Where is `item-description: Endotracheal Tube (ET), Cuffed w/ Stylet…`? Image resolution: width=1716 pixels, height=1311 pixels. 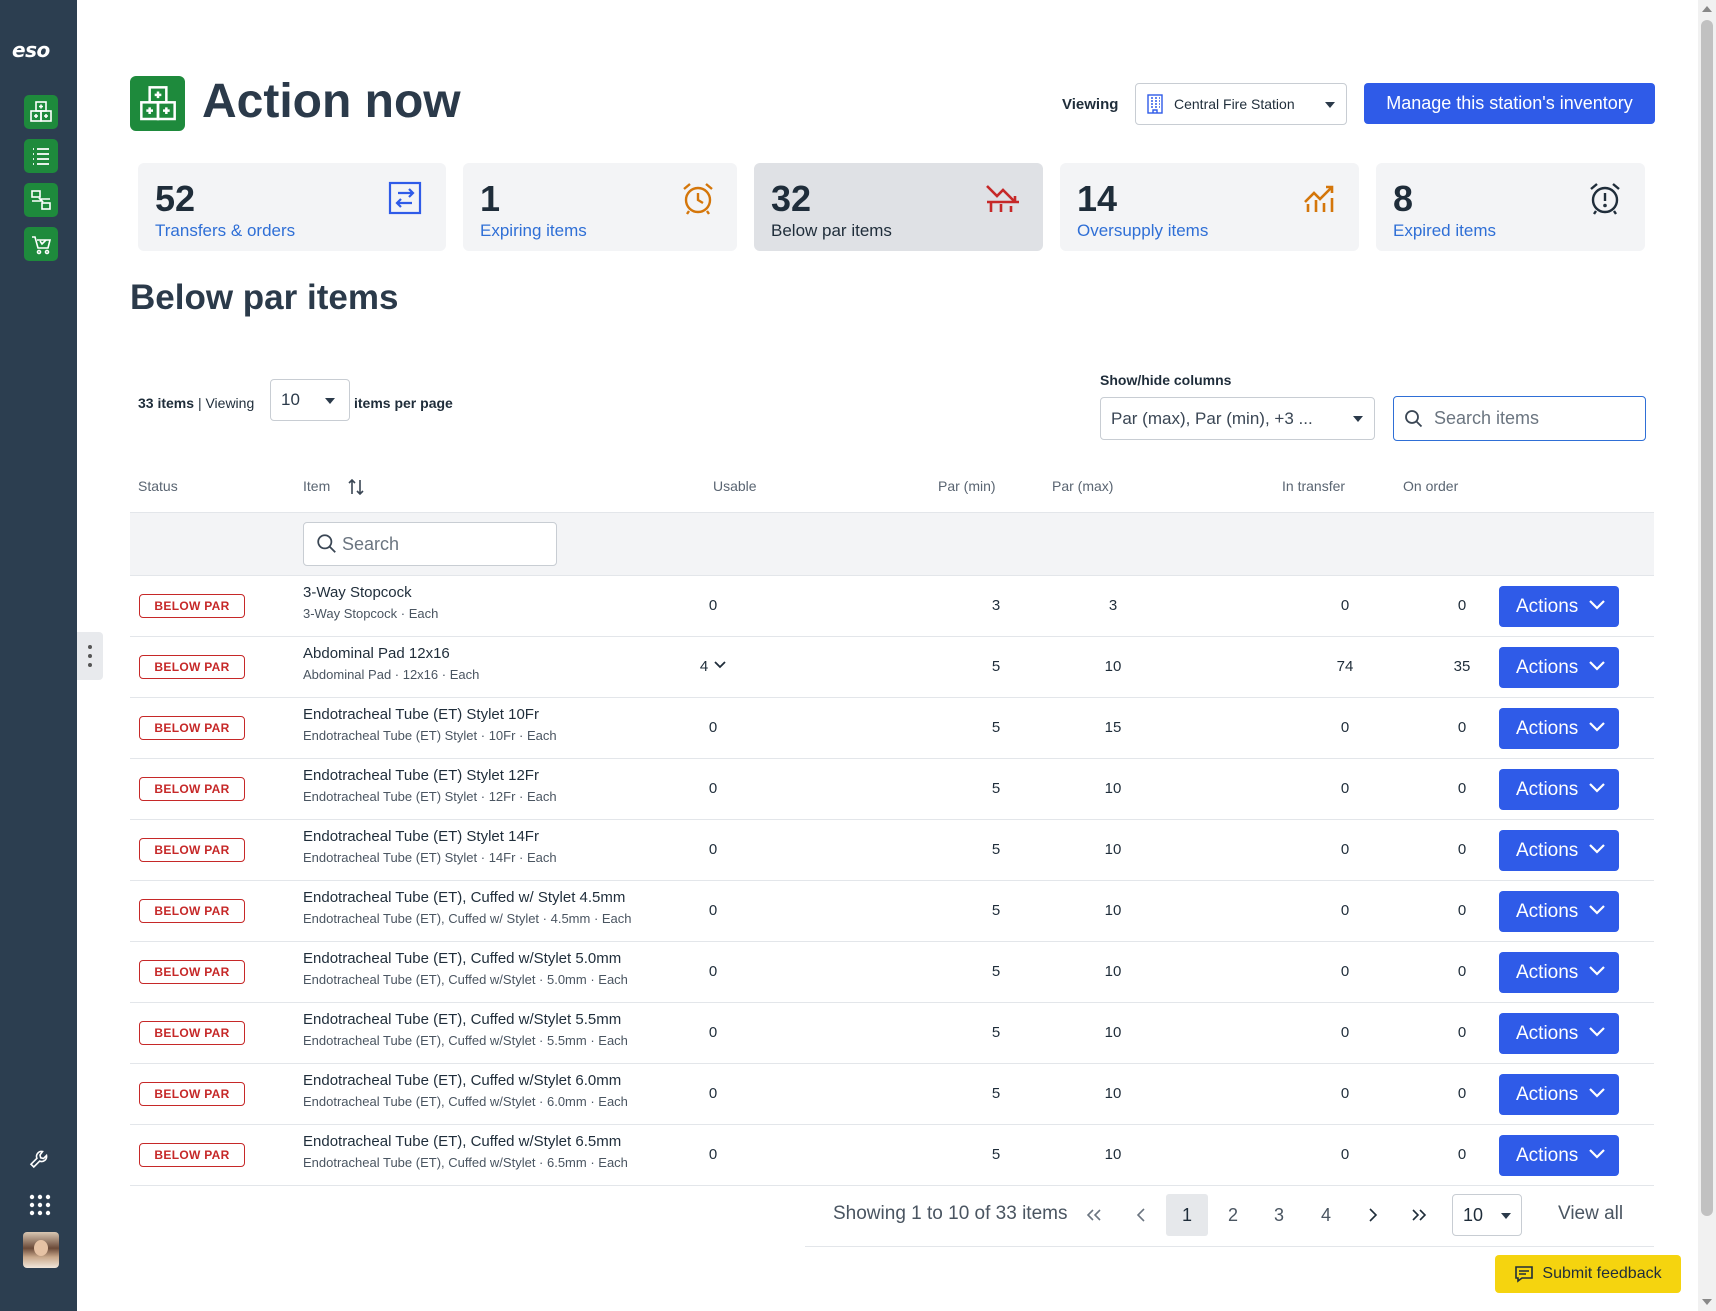 item-description: Endotracheal Tube (ET), Cuffed w/ Stylet… is located at coordinates (467, 918).